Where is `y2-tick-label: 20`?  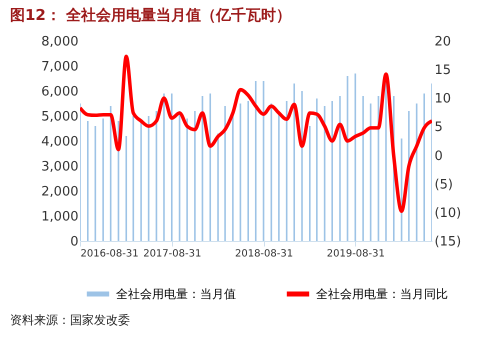 y2-tick-label: 20 is located at coordinates (443, 42).